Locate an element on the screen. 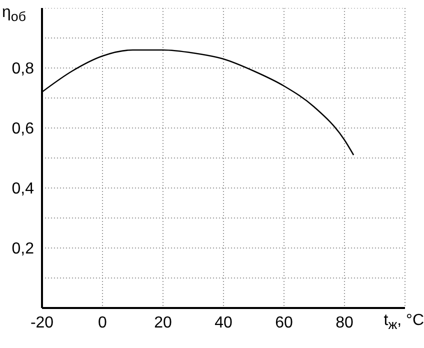 The image size is (424, 348). x-tick-label: 40 is located at coordinates (223, 323).